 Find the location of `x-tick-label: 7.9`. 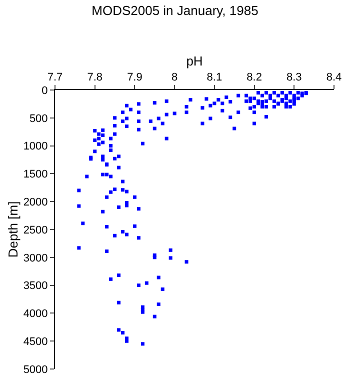

x-tick-label: 7.9 is located at coordinates (134, 78).